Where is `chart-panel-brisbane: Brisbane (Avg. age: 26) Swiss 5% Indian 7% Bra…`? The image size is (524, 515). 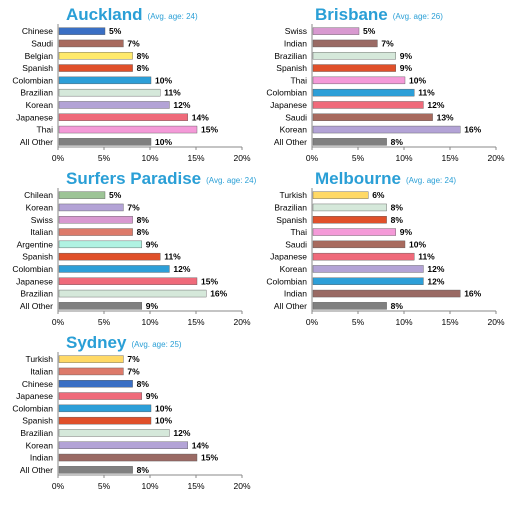 chart-panel-brisbane: Brisbane (Avg. age: 26) Swiss 5% Indian 7% Bra… is located at coordinates (385, 84).